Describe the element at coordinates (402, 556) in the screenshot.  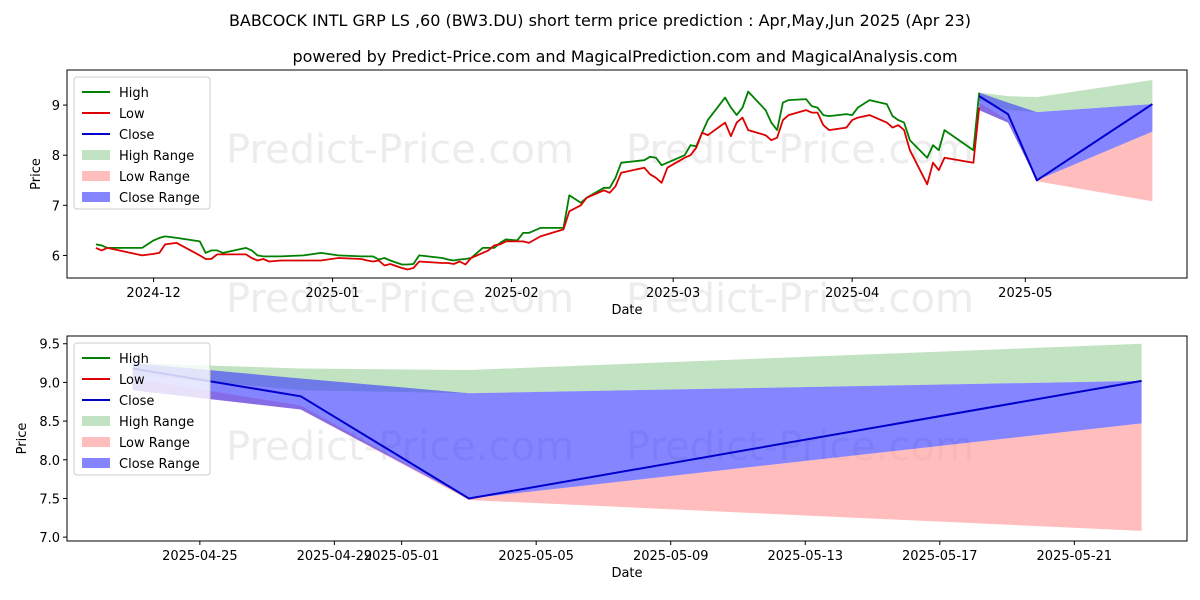
I see `x-tick-label: 2025-05-01` at that location.